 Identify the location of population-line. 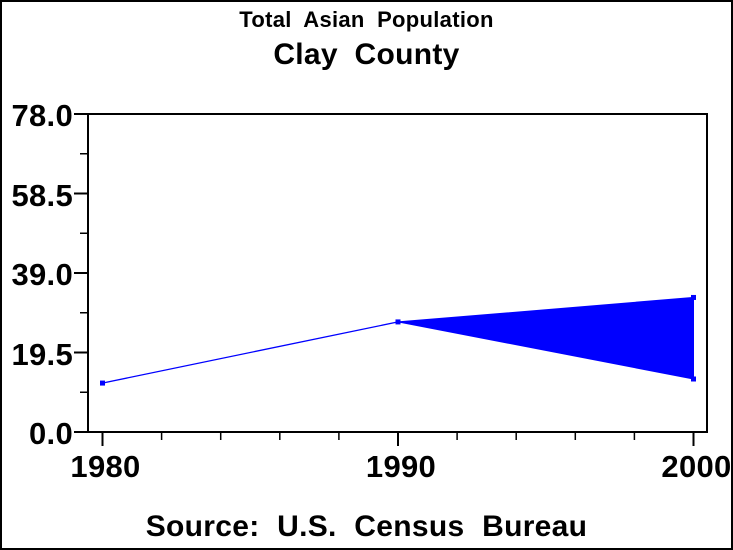
(250, 352).